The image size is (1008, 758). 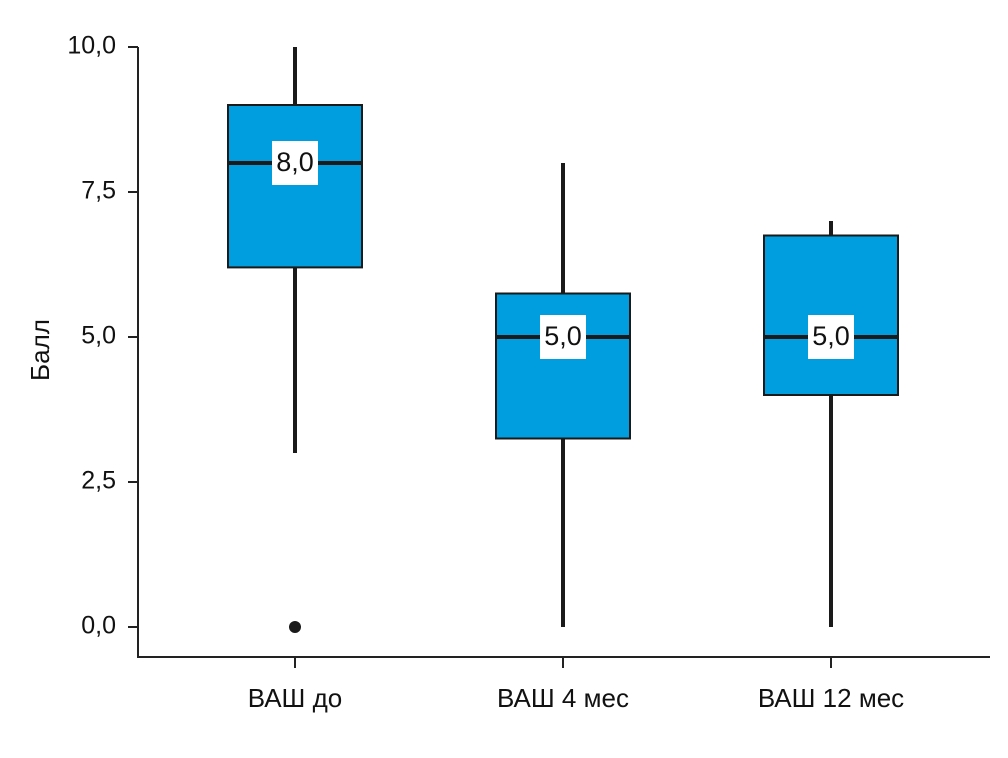 What do you see at coordinates (98, 191) in the screenshot?
I see `y-tick-label: 7,5` at bounding box center [98, 191].